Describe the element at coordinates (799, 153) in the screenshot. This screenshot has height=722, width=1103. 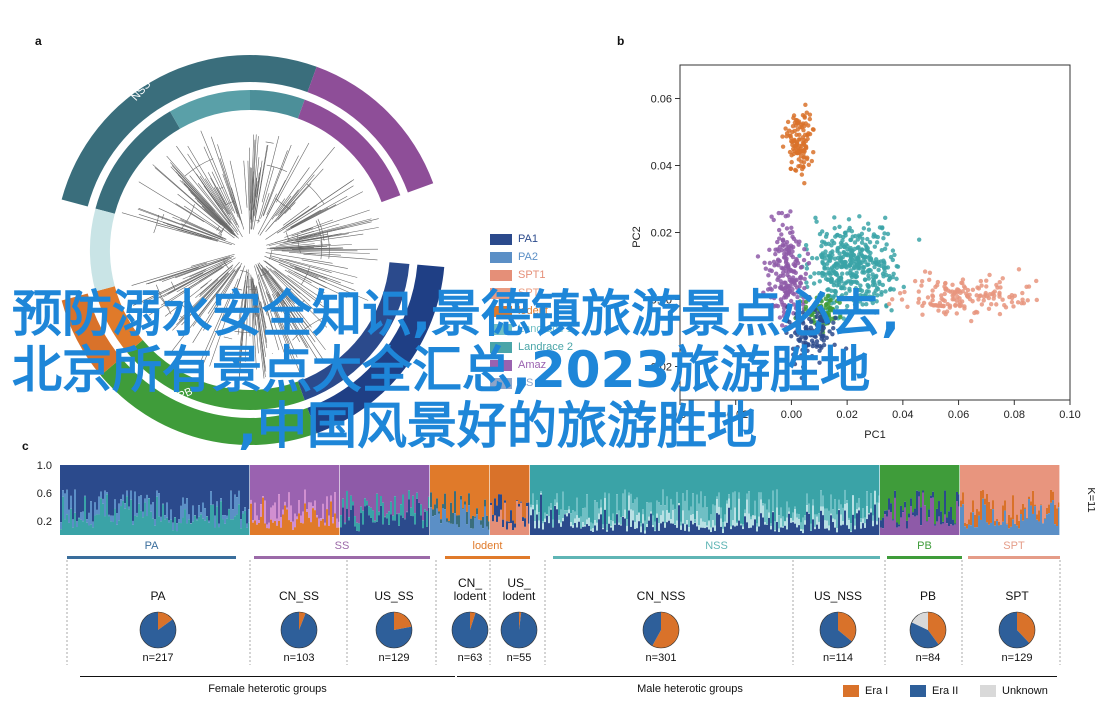
I see `pca-point-lodent` at that location.